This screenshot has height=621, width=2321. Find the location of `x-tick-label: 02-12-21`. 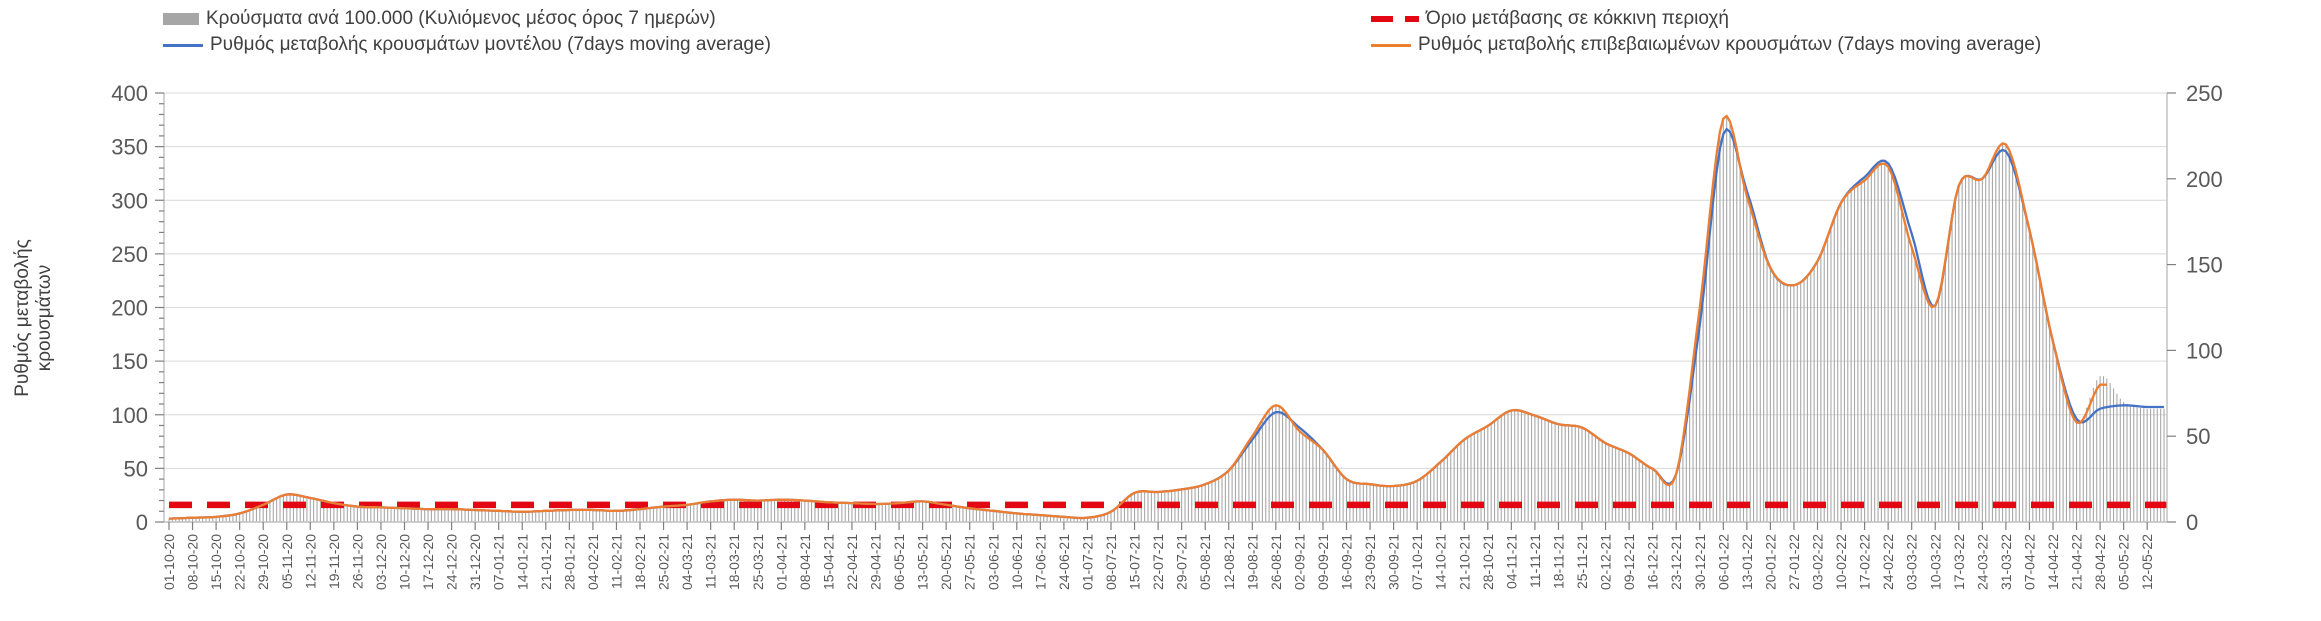

x-tick-label: 02-12-21 is located at coordinates (1606, 562).